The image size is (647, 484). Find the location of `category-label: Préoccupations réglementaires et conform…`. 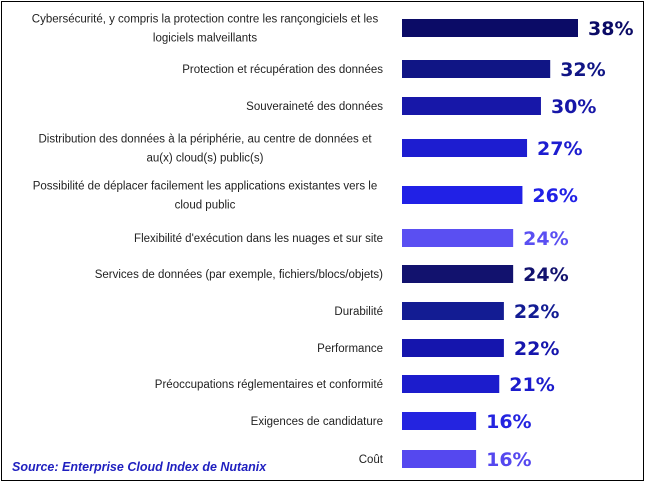

category-label: Préoccupations réglementaires et conform… is located at coordinates (269, 385).